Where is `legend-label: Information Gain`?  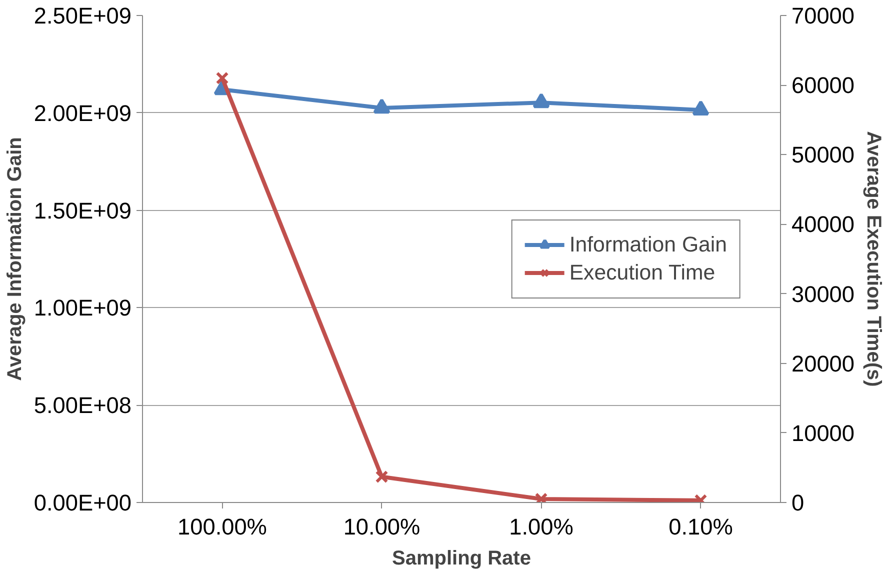
legend-label: Information Gain is located at coordinates (648, 244).